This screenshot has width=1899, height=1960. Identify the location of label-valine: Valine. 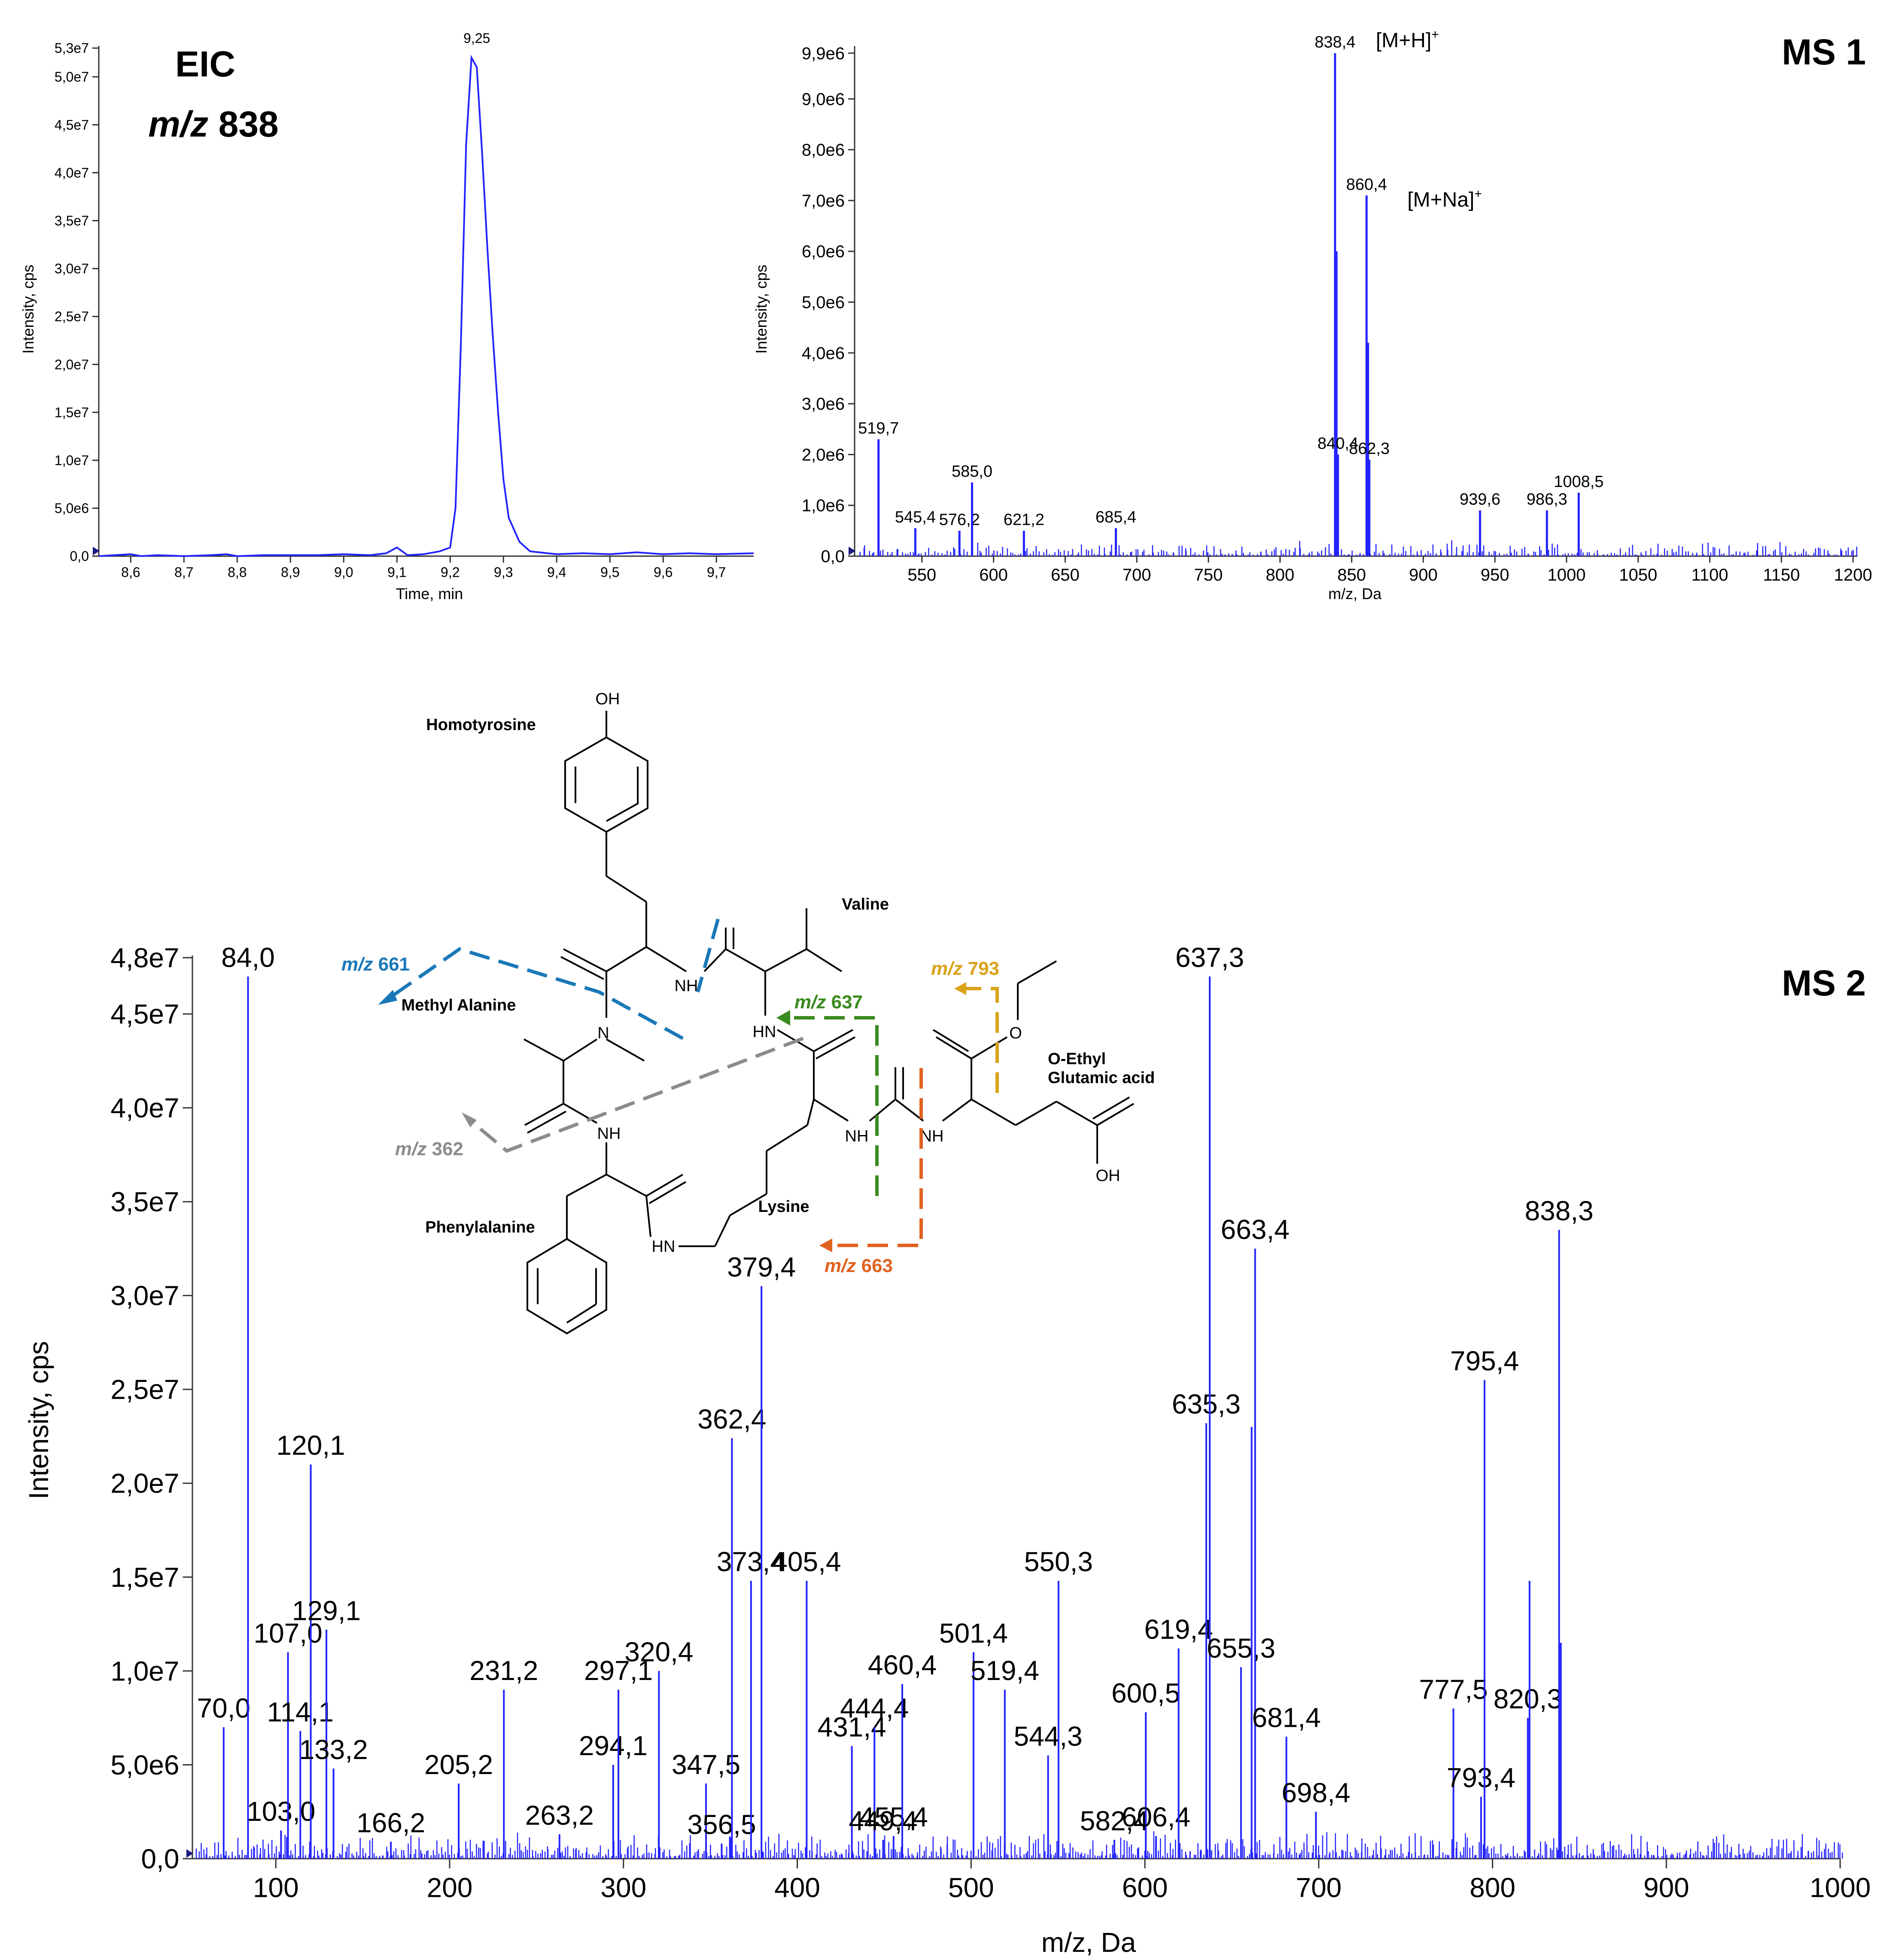
(865, 904).